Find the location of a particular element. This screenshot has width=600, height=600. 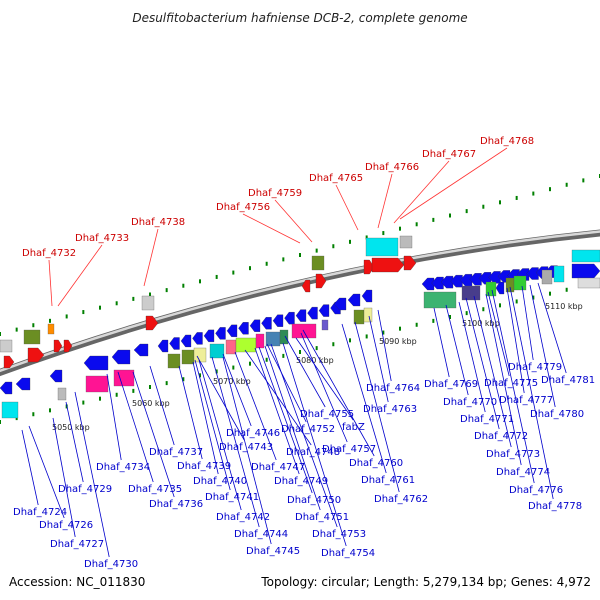

gene-label: Dhaf_4777 is located at coordinates (526, 400).